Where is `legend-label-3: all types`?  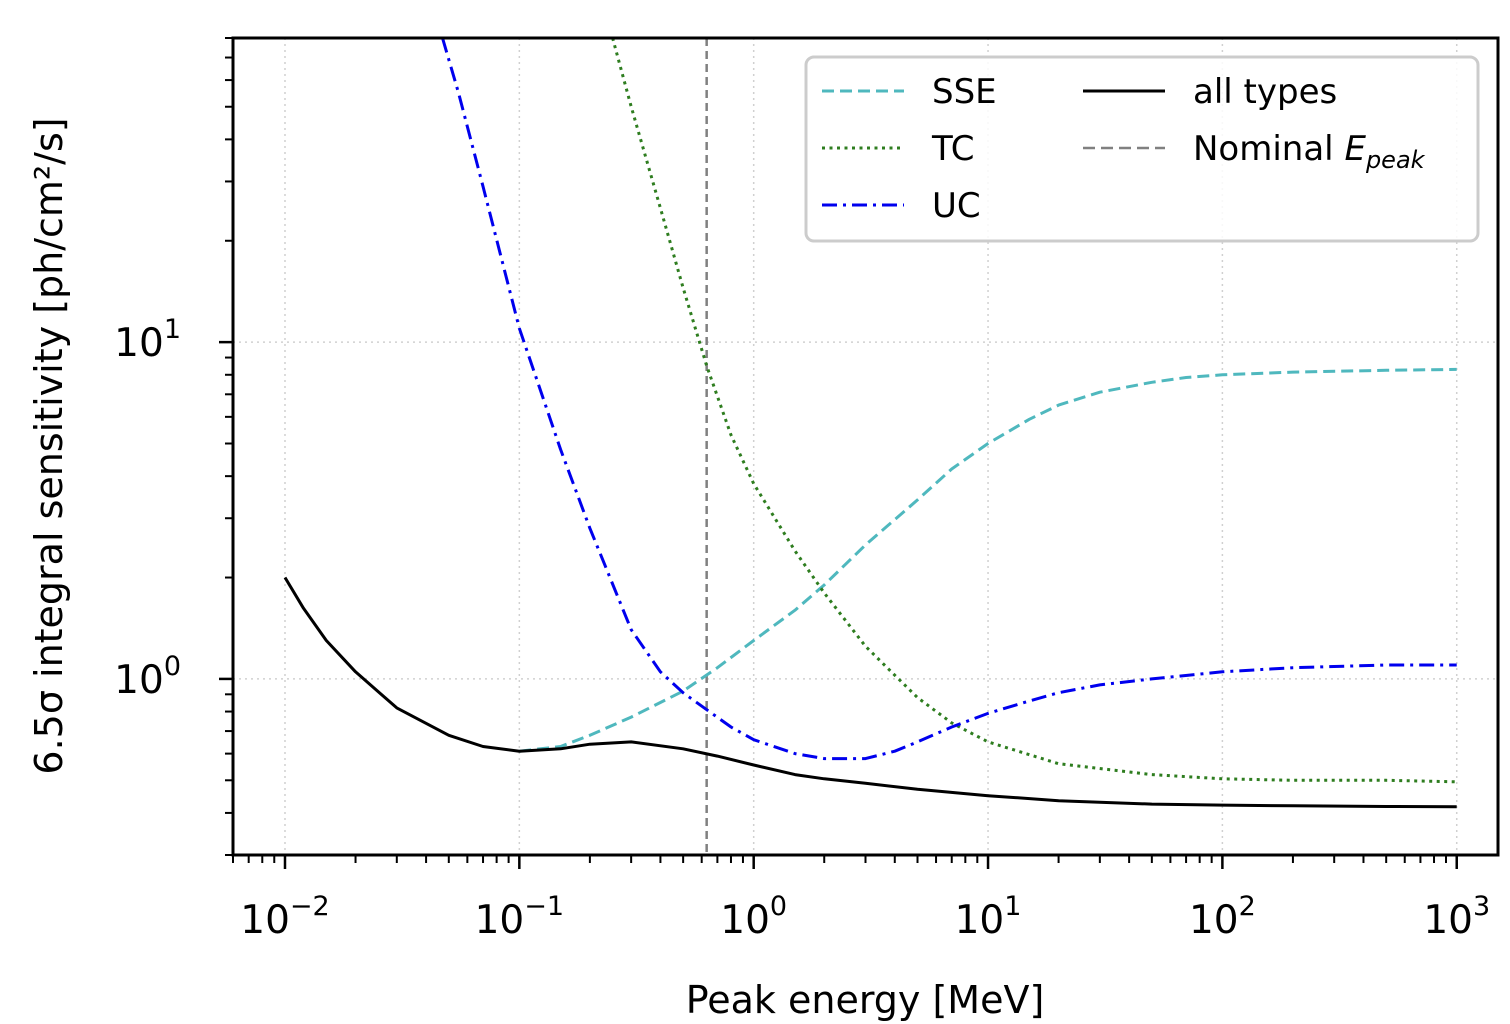 legend-label-3: all types is located at coordinates (1265, 92).